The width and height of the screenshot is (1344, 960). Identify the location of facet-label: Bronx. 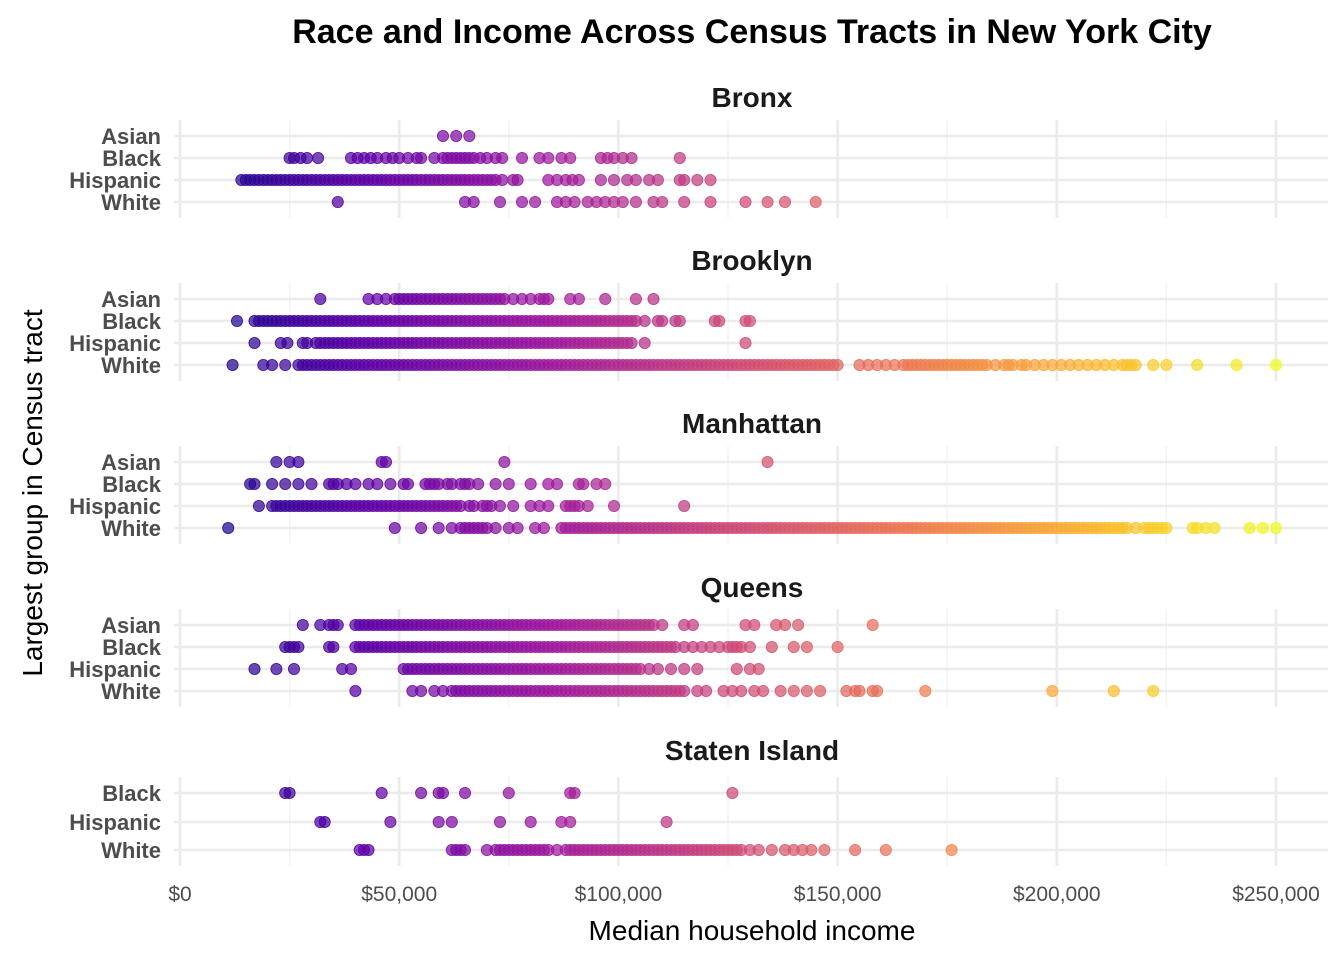
(752, 97).